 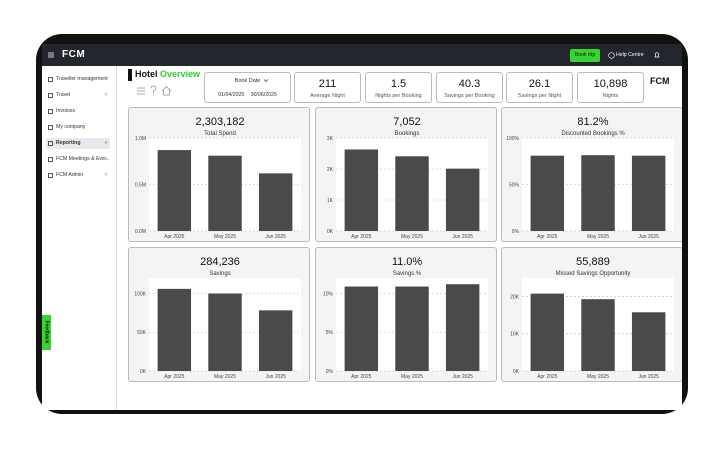 I want to click on bell-icon, so click(x=657, y=55).